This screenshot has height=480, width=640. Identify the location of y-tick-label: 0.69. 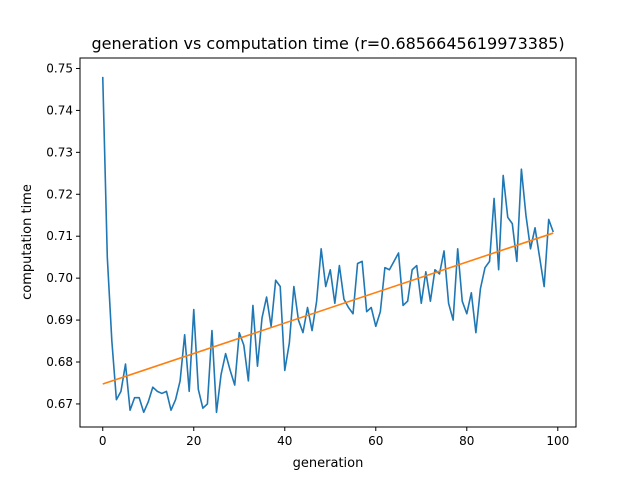
(59, 320).